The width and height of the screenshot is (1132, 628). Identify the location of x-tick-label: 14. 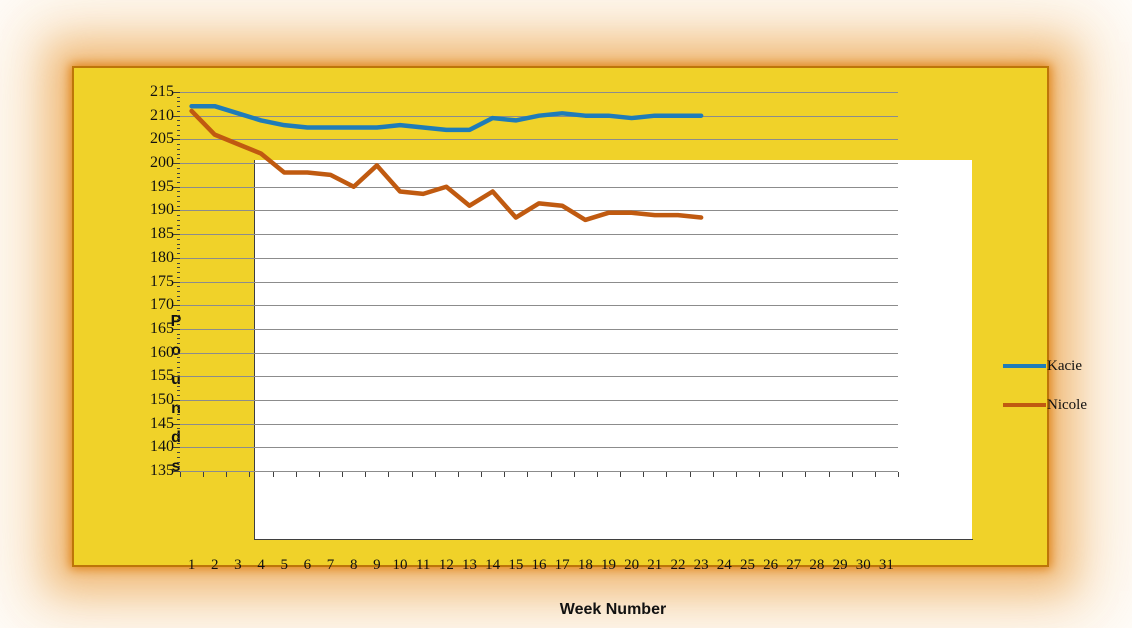
(493, 565).